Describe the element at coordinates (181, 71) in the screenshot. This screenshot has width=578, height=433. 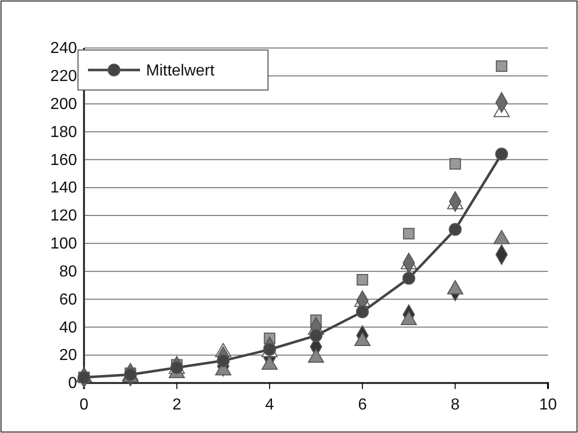
I see `legend-label: Mittelwert` at that location.